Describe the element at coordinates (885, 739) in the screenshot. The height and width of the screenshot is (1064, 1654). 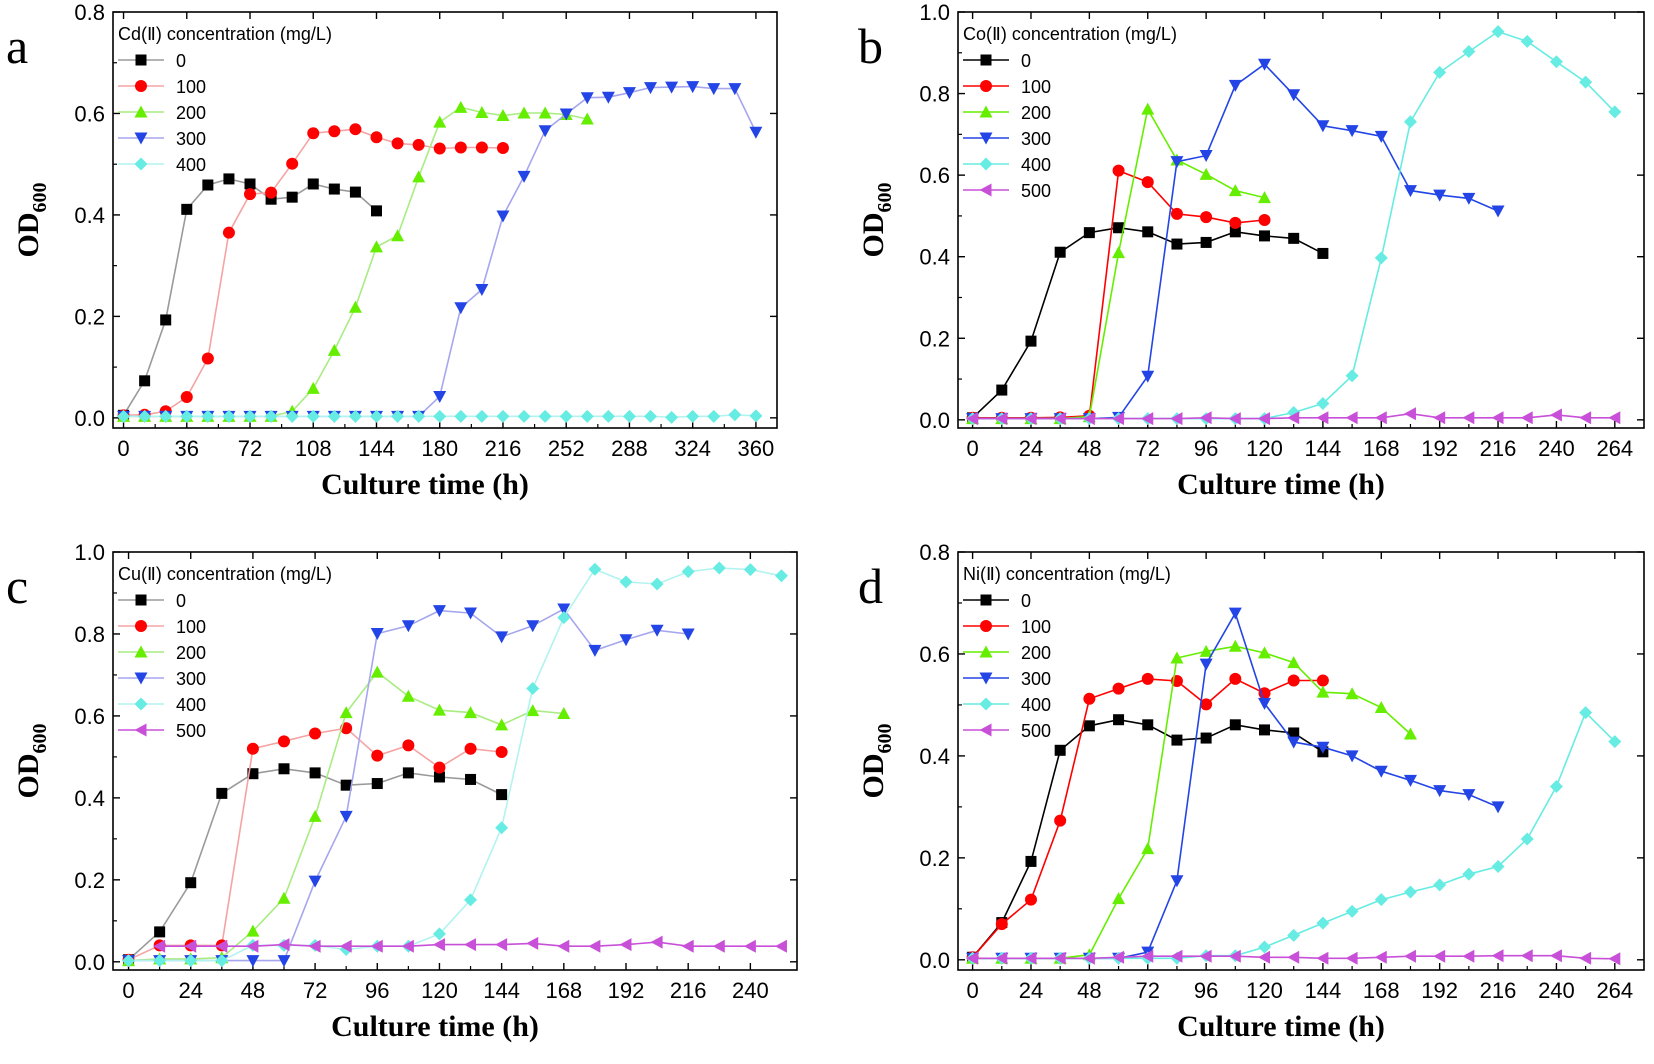
I see `y-axis-title-subscript: 600` at that location.